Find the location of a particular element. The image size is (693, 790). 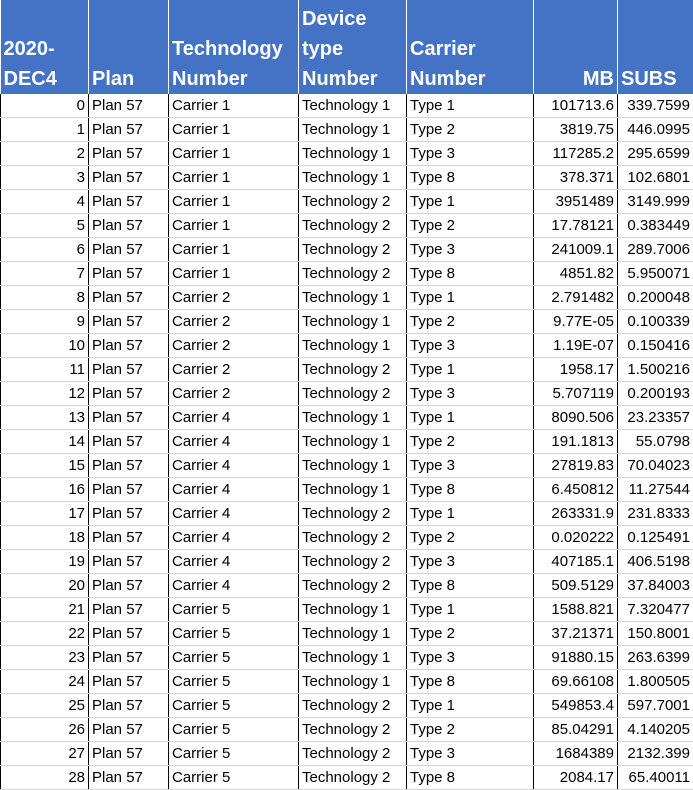

cell-index: 7 is located at coordinates (44, 273).